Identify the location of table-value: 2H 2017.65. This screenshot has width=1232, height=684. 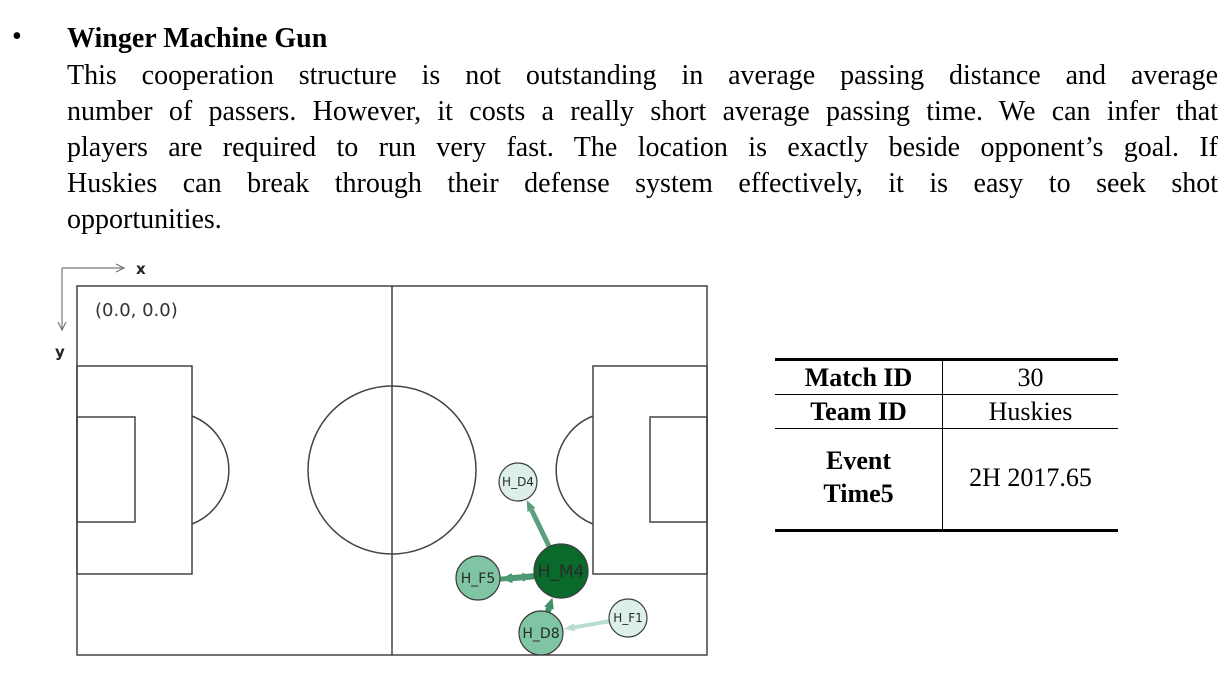
(1030, 477).